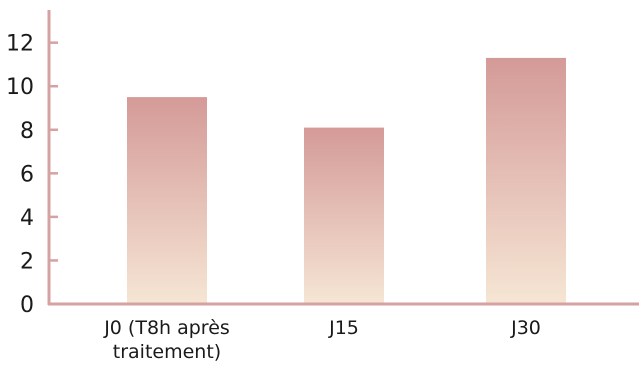  I want to click on y-tick-label: 4, so click(27, 218).